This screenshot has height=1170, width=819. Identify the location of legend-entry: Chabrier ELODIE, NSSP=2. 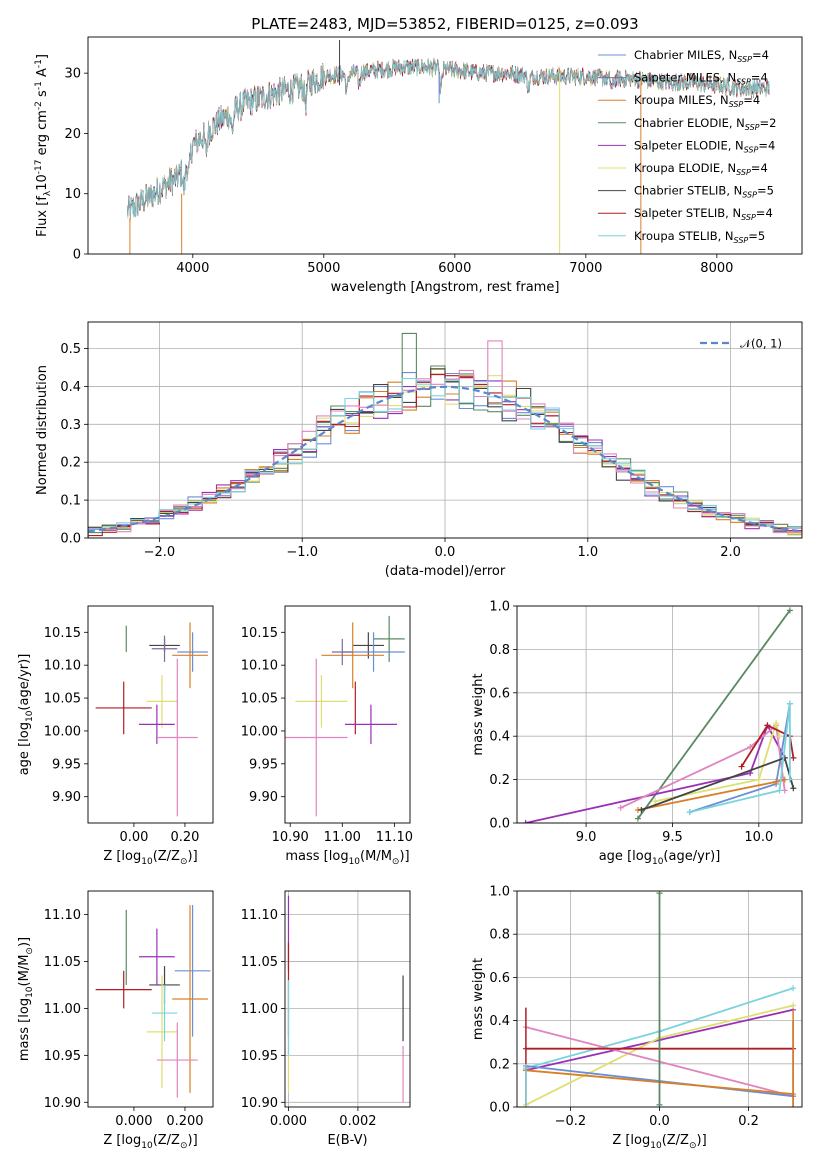
(705, 124).